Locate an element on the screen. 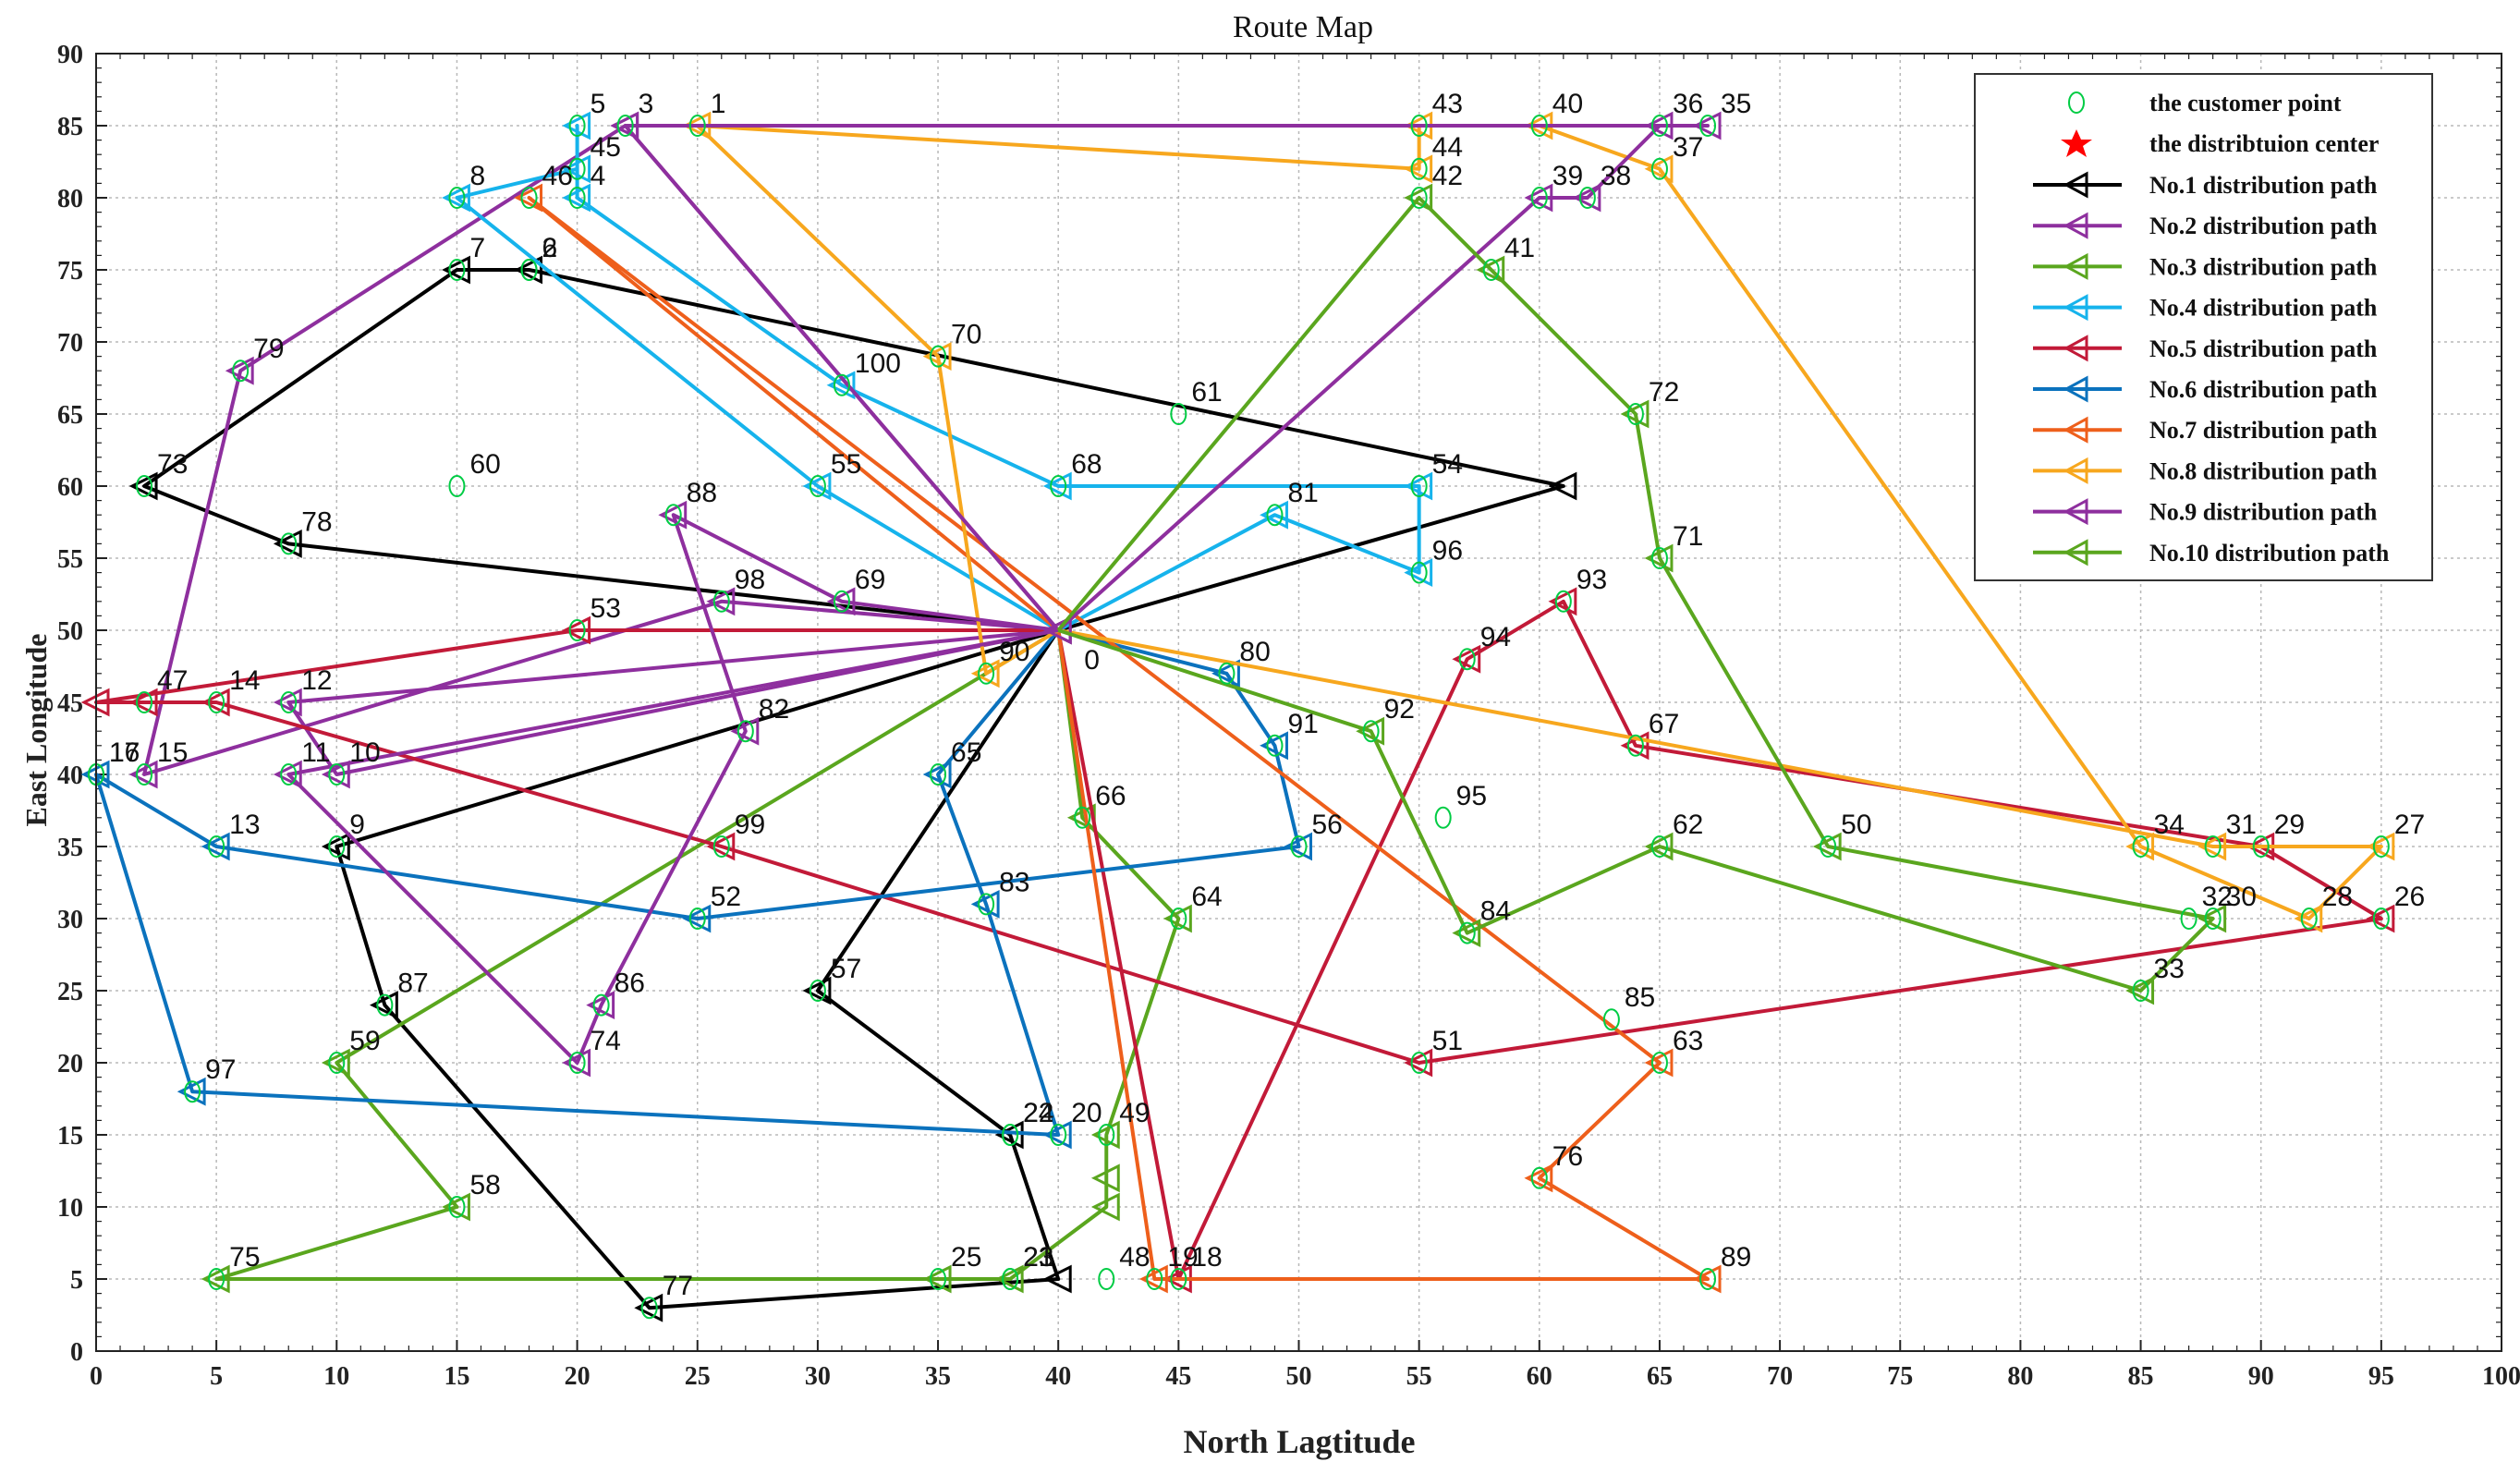 Image resolution: width=2520 pixels, height=1474 pixels. customer-label: 85 is located at coordinates (1640, 997).